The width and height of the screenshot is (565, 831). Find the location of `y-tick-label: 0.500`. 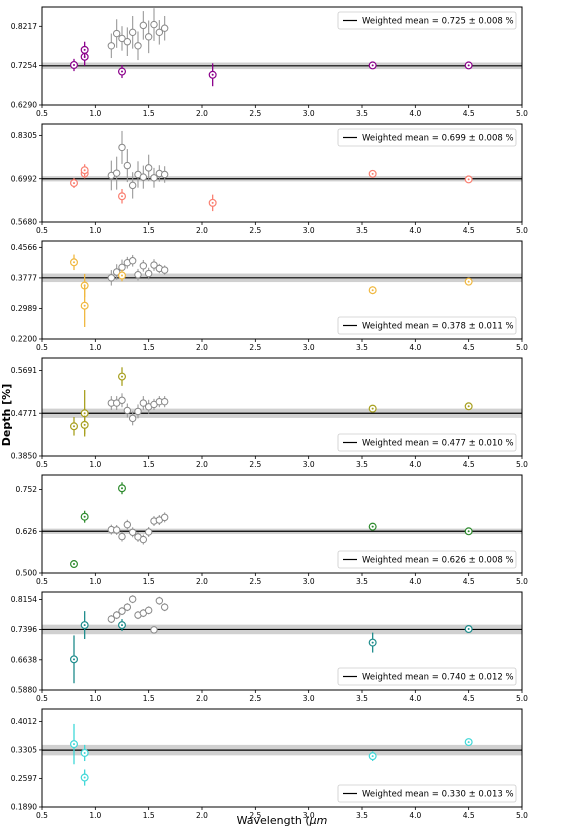

y-tick-label: 0.500 is located at coordinates (27, 573).